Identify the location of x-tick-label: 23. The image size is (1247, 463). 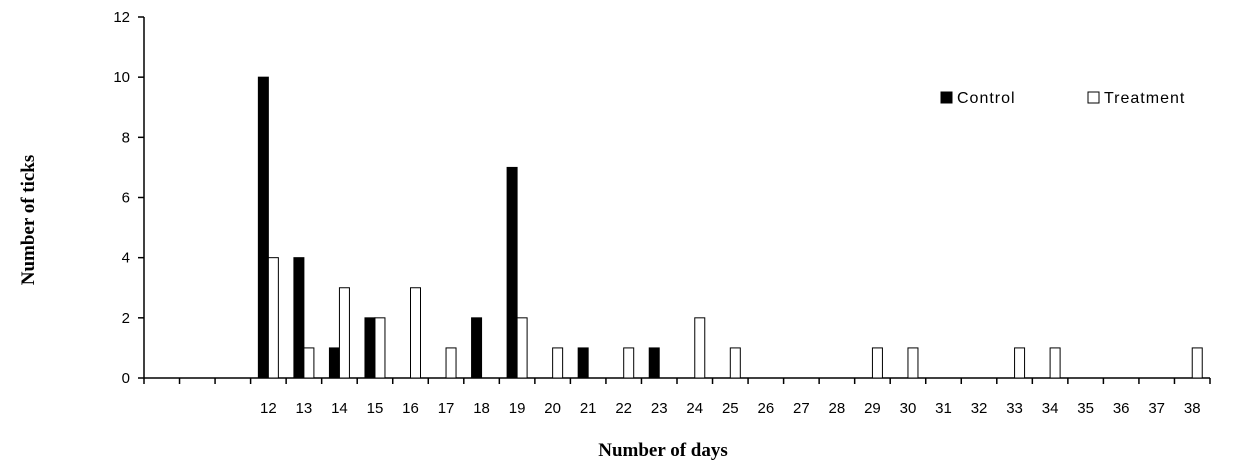
(659, 408).